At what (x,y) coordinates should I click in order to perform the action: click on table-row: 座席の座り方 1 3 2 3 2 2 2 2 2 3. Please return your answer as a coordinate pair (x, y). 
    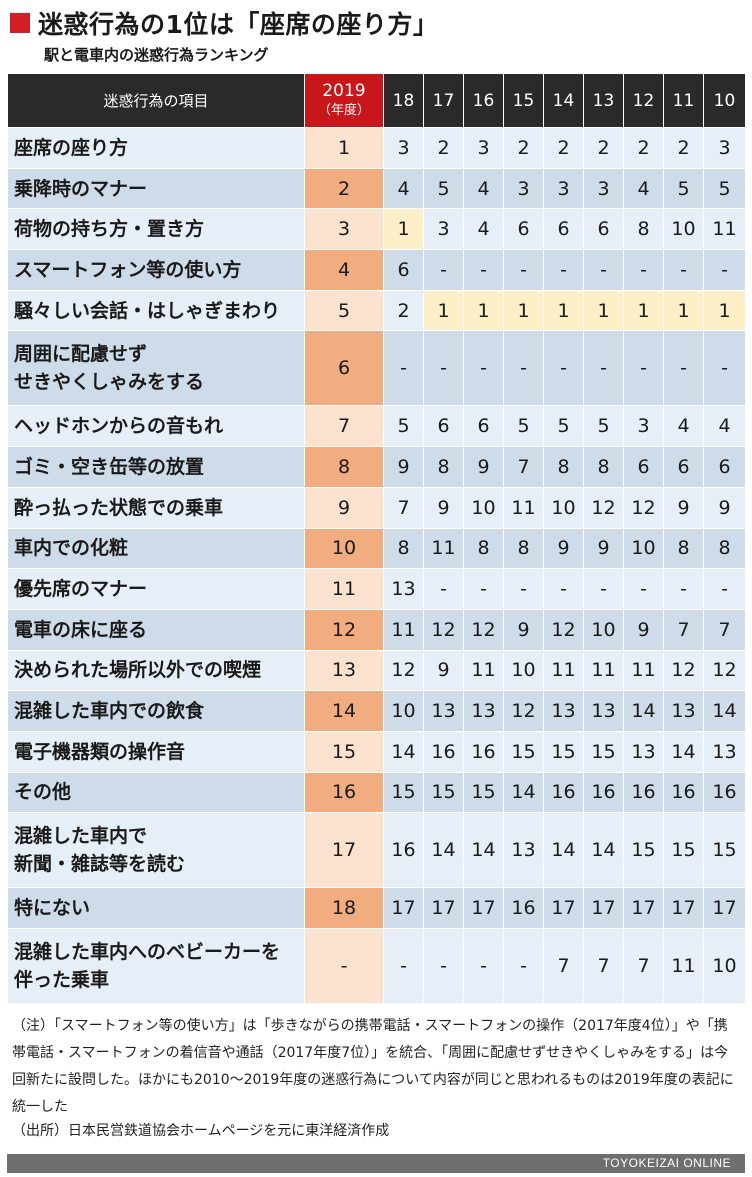
    Looking at the image, I should click on (376, 148).